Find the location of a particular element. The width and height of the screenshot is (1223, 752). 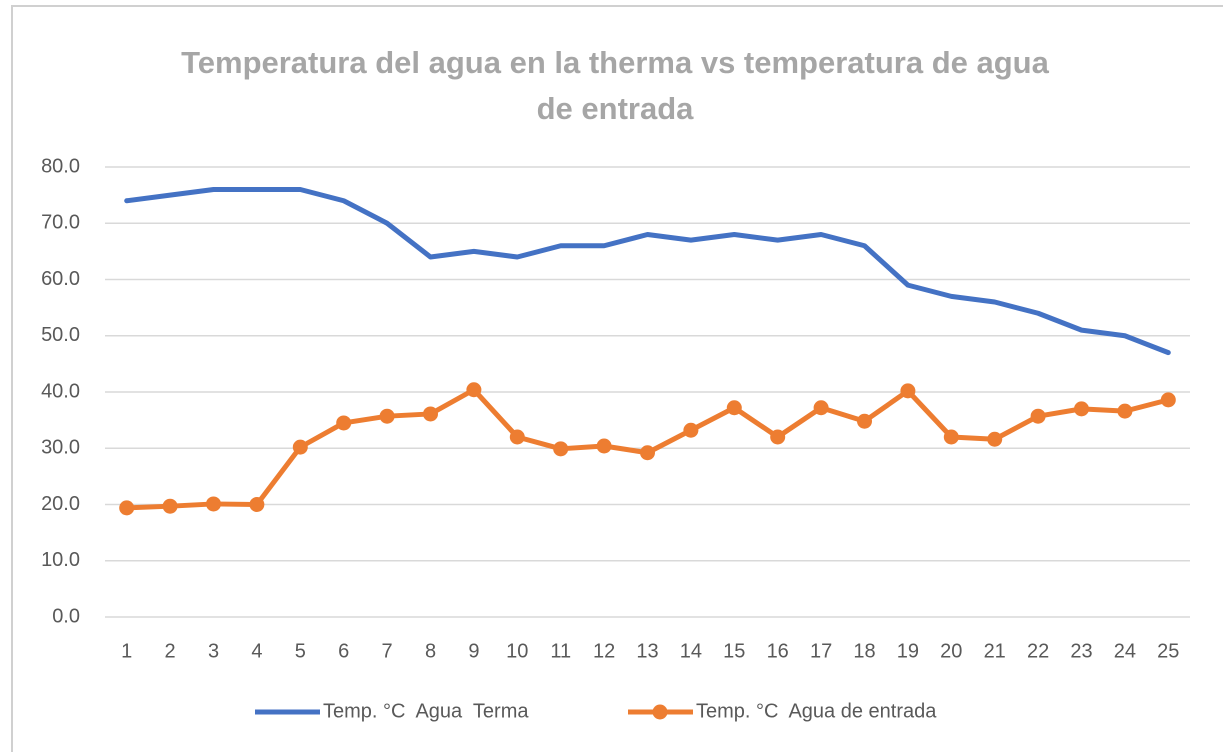

x-tick-label: 23 is located at coordinates (1081, 651).